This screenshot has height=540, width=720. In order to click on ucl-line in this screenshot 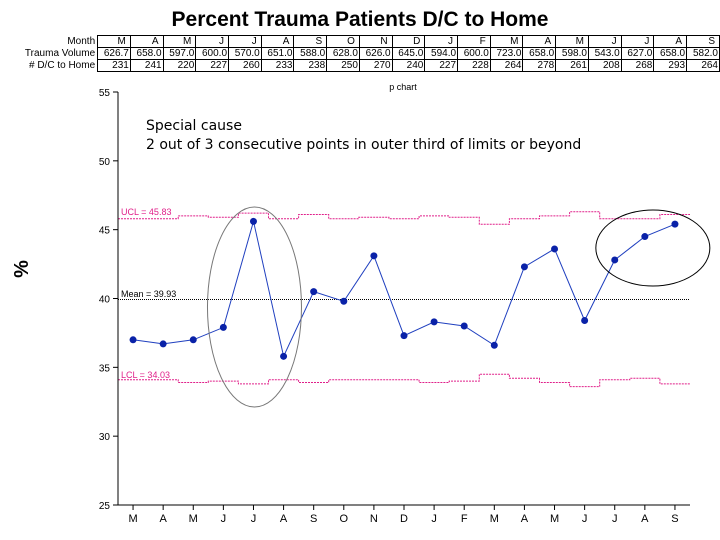, I will do `click(404, 218)`.